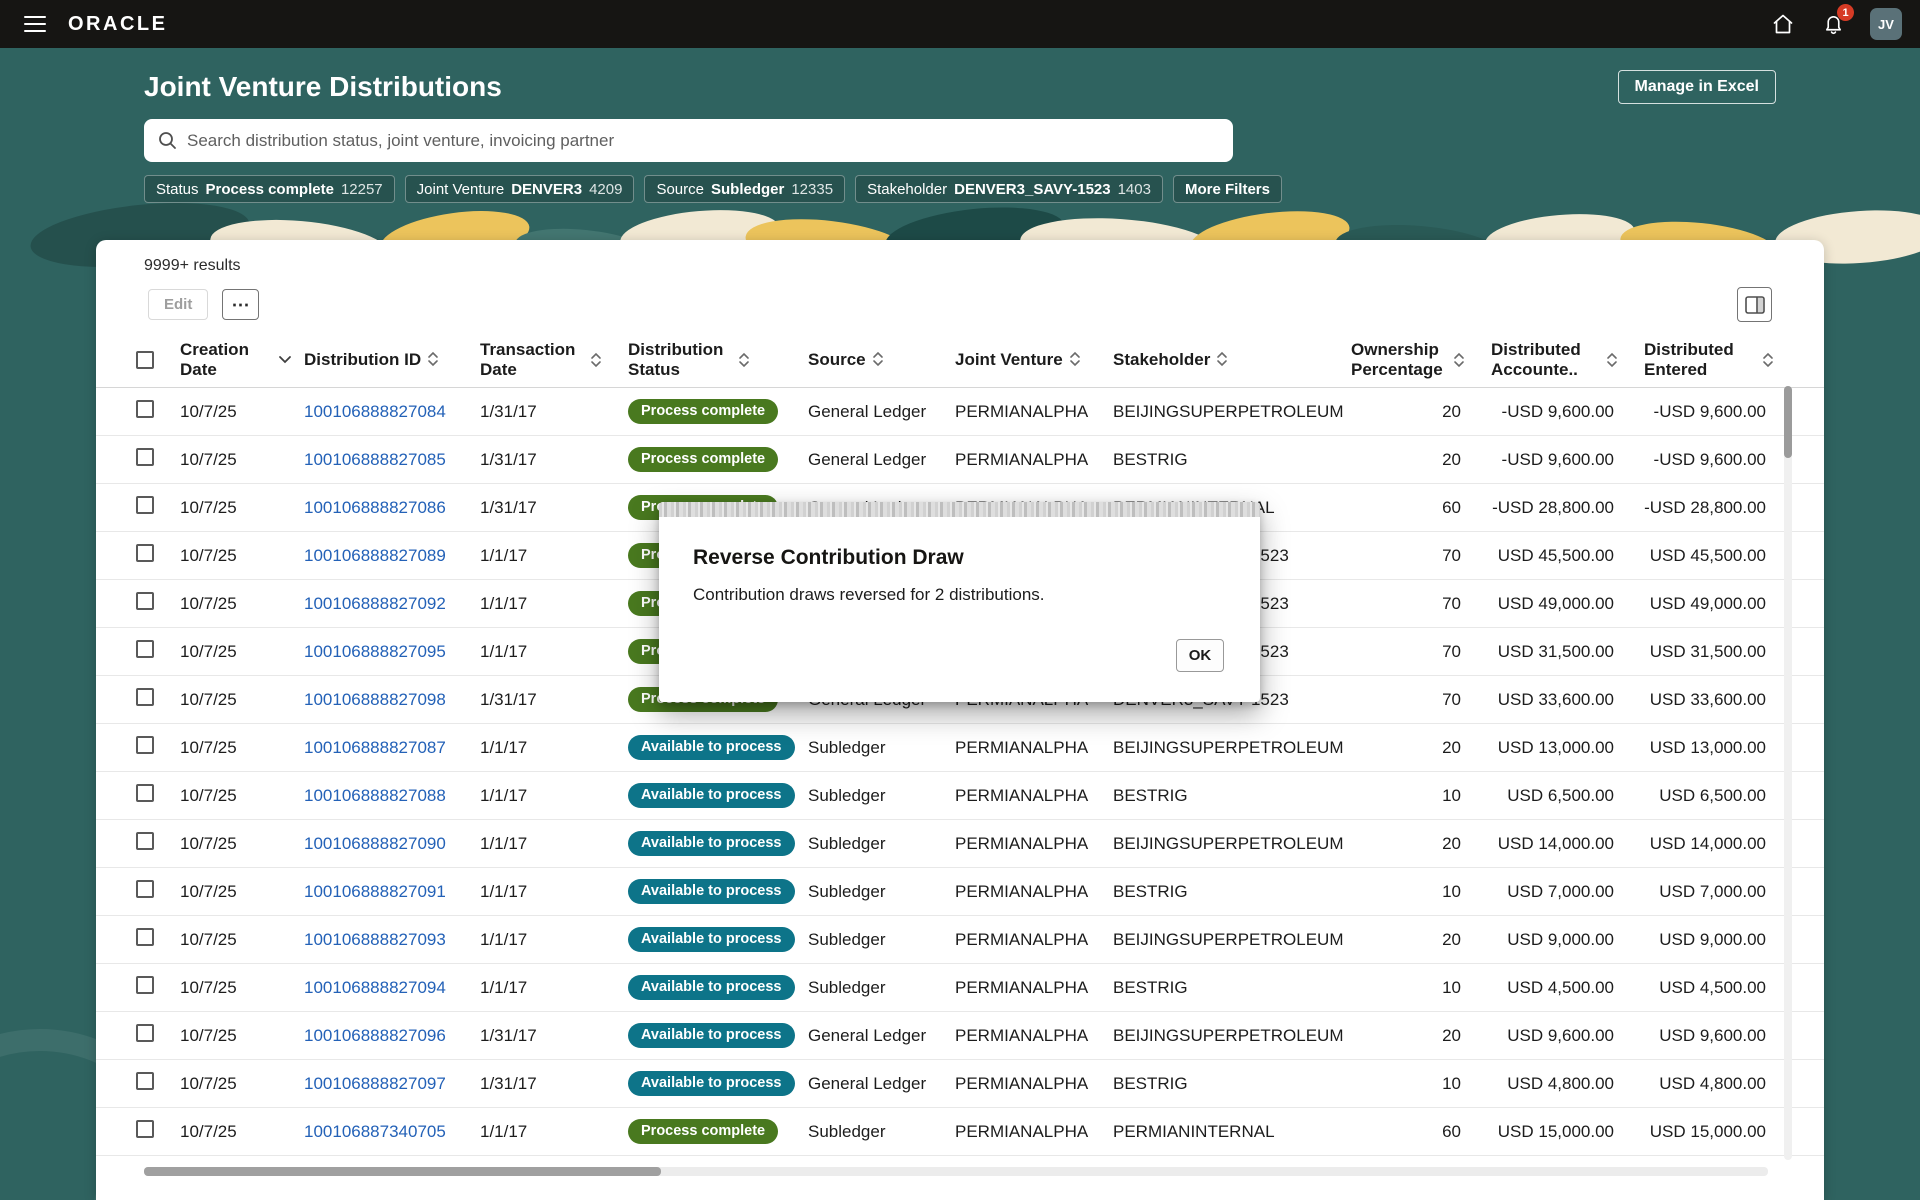 This screenshot has width=1920, height=1200. What do you see at coordinates (375, 1083) in the screenshot?
I see `cell-distribution-id-link: 100106888827097` at bounding box center [375, 1083].